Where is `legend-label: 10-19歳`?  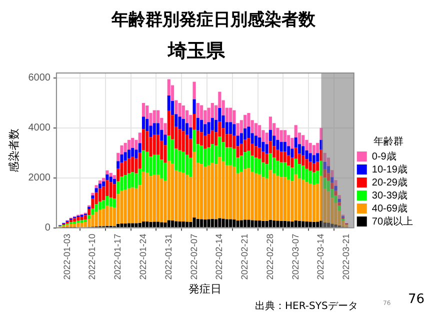
legend-label: 10-19歳 is located at coordinates (390, 169).